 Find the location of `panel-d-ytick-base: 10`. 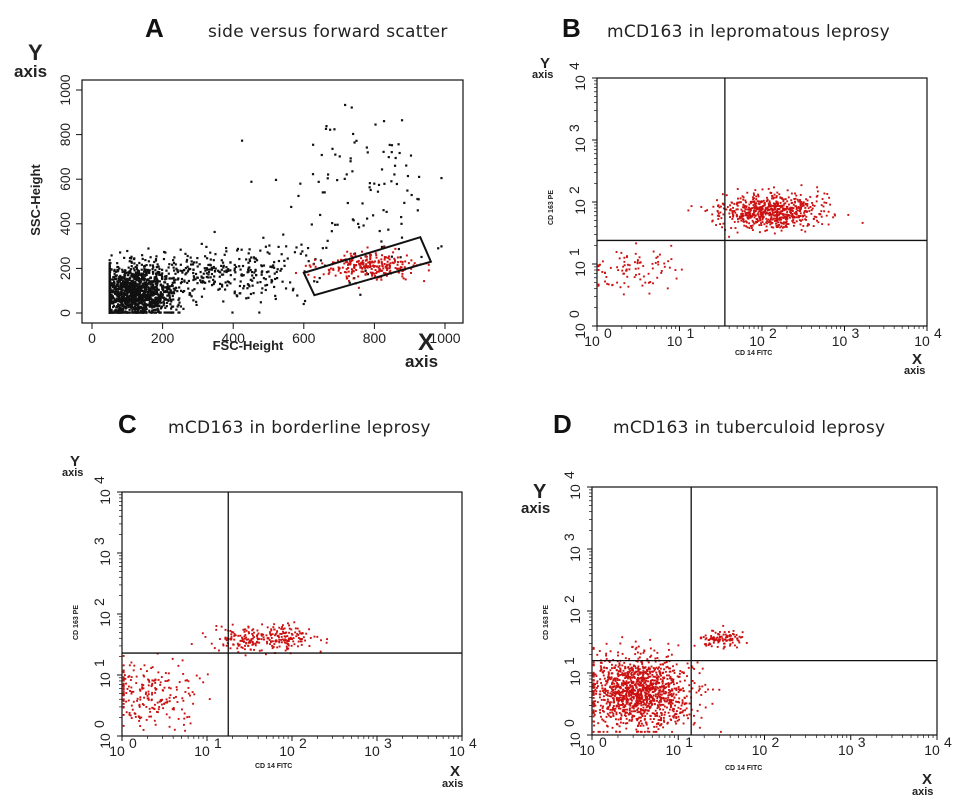

panel-d-ytick-base: 10 is located at coordinates (575, 492).